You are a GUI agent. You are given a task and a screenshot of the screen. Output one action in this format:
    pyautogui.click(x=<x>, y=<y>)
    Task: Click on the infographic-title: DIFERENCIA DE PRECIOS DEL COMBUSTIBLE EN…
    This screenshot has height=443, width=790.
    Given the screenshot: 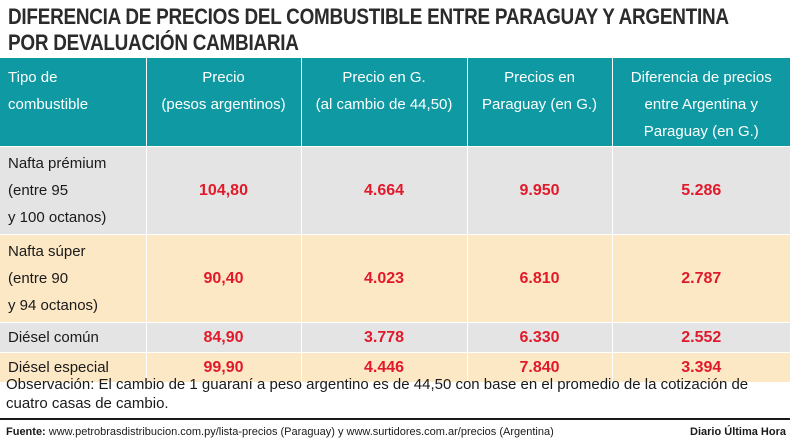 What is the action you would take?
    pyautogui.click(x=368, y=29)
    